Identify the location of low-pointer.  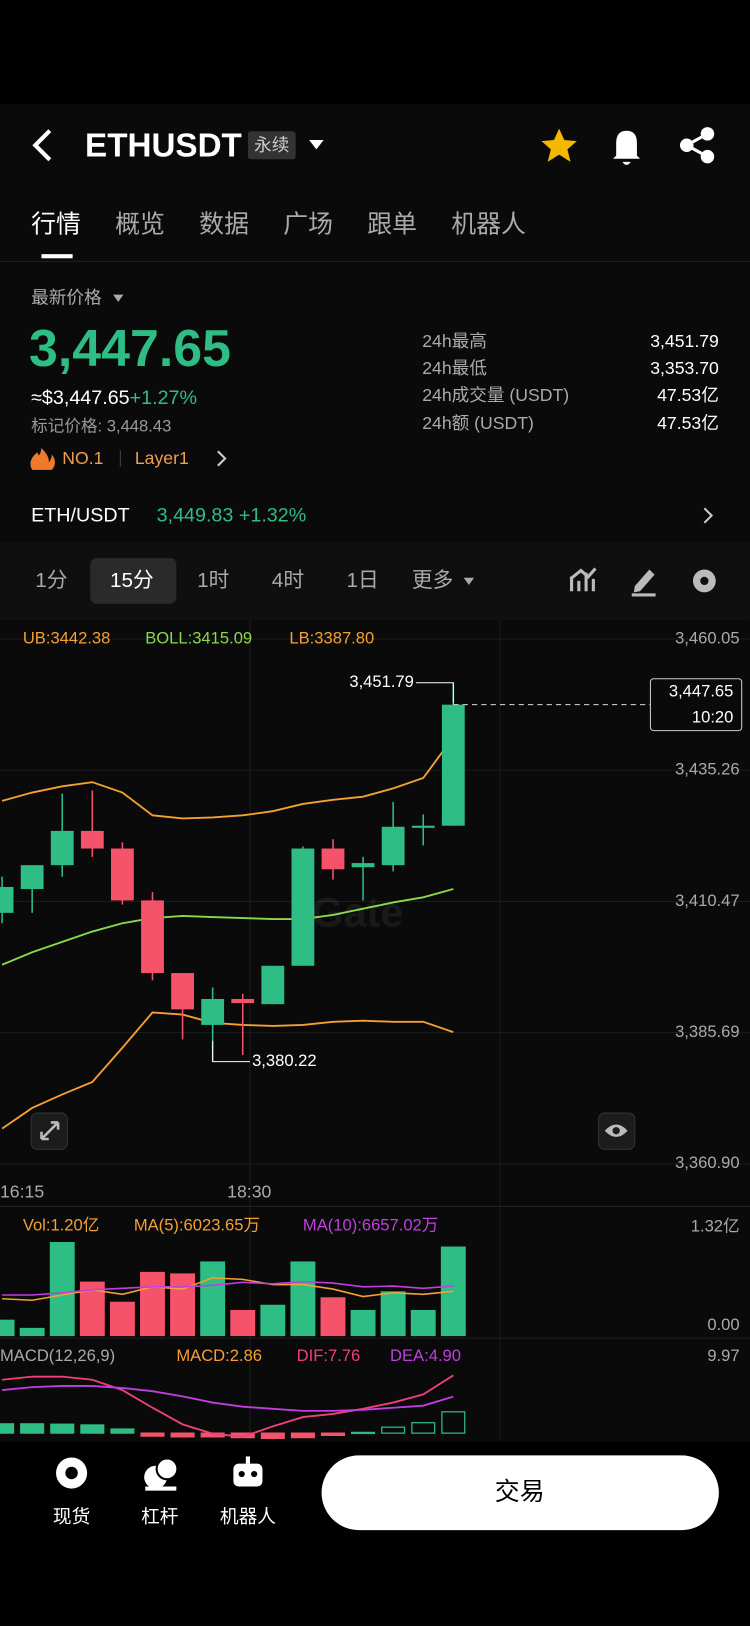
(231, 1051).